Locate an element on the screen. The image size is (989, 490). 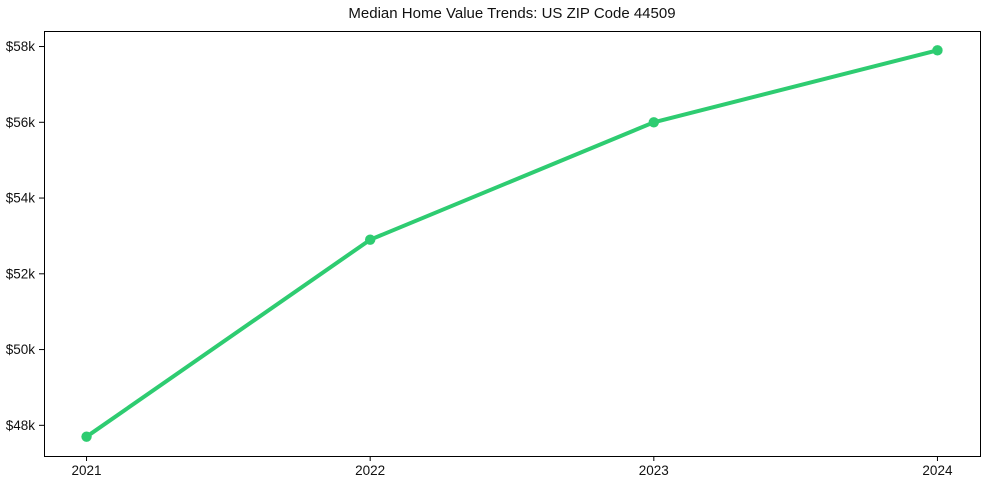
x-tick-label: 2023 is located at coordinates (654, 470).